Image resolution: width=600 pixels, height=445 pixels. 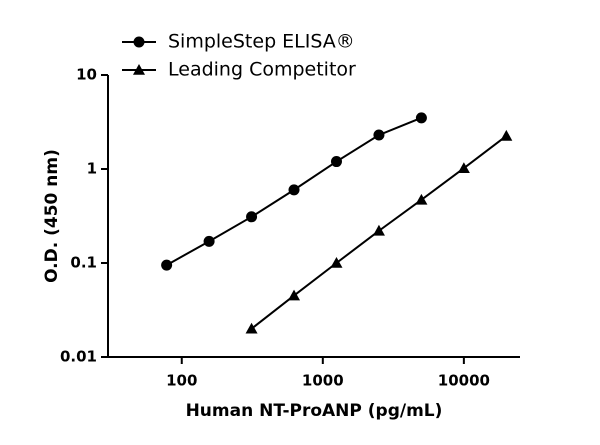 I want to click on legend-label: SimpleStep ELISA®, so click(x=261, y=42).